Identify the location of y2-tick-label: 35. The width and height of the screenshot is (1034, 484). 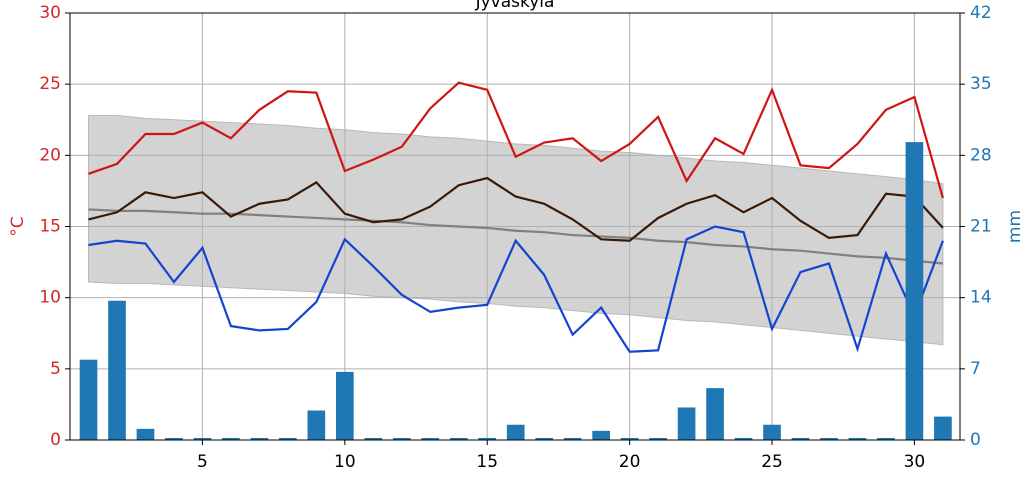
(981, 84).